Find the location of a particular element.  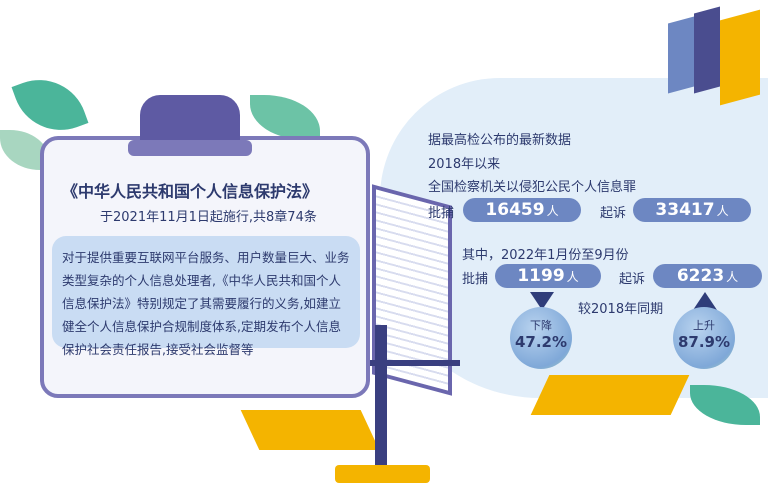

clipboard-clip-bar is located at coordinates (190, 148).